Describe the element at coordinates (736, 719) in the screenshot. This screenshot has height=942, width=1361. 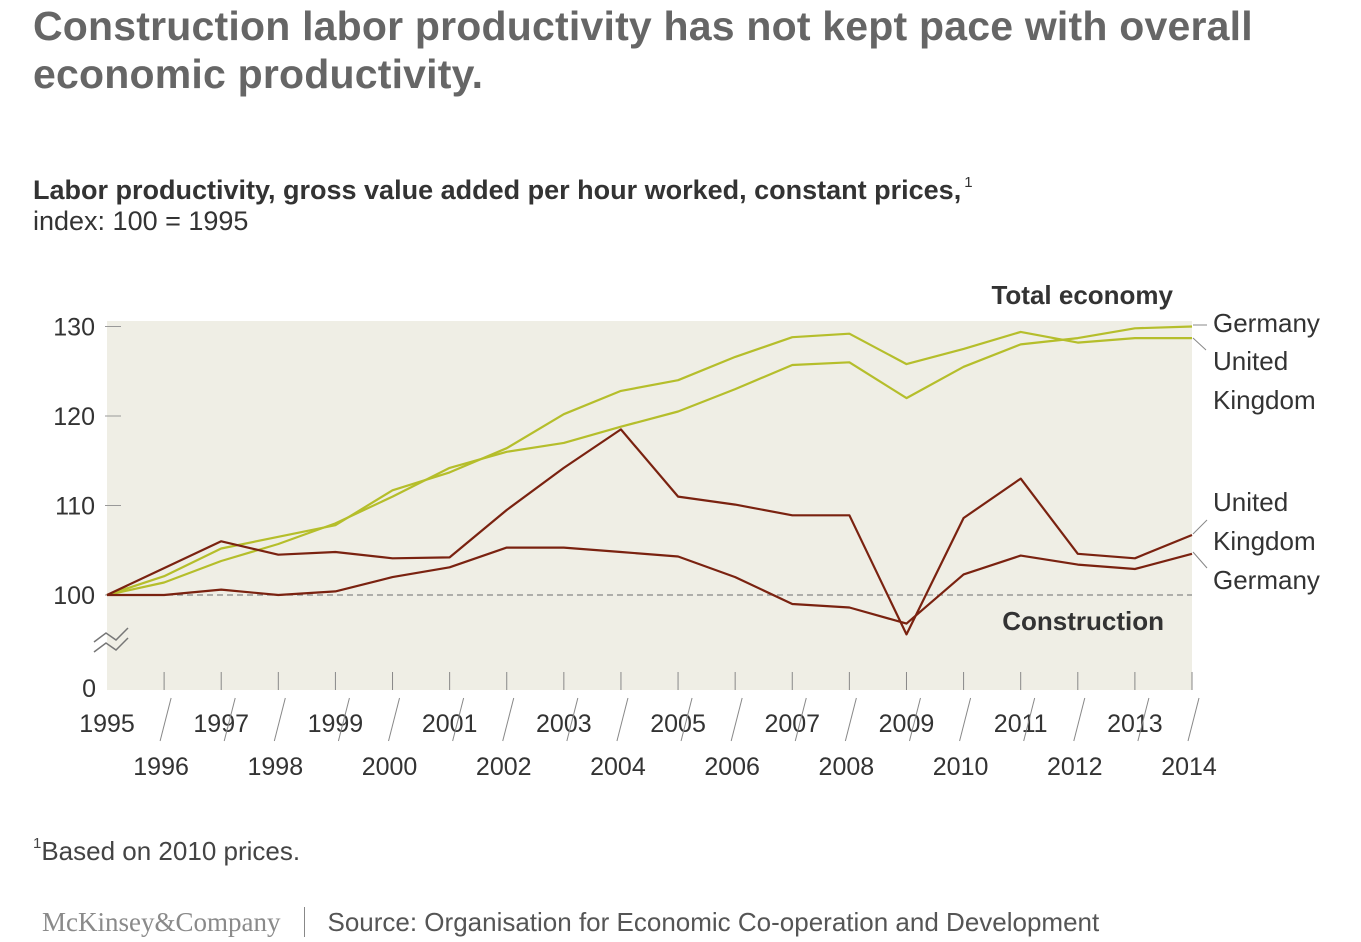
I see `x-leader-2006` at that location.